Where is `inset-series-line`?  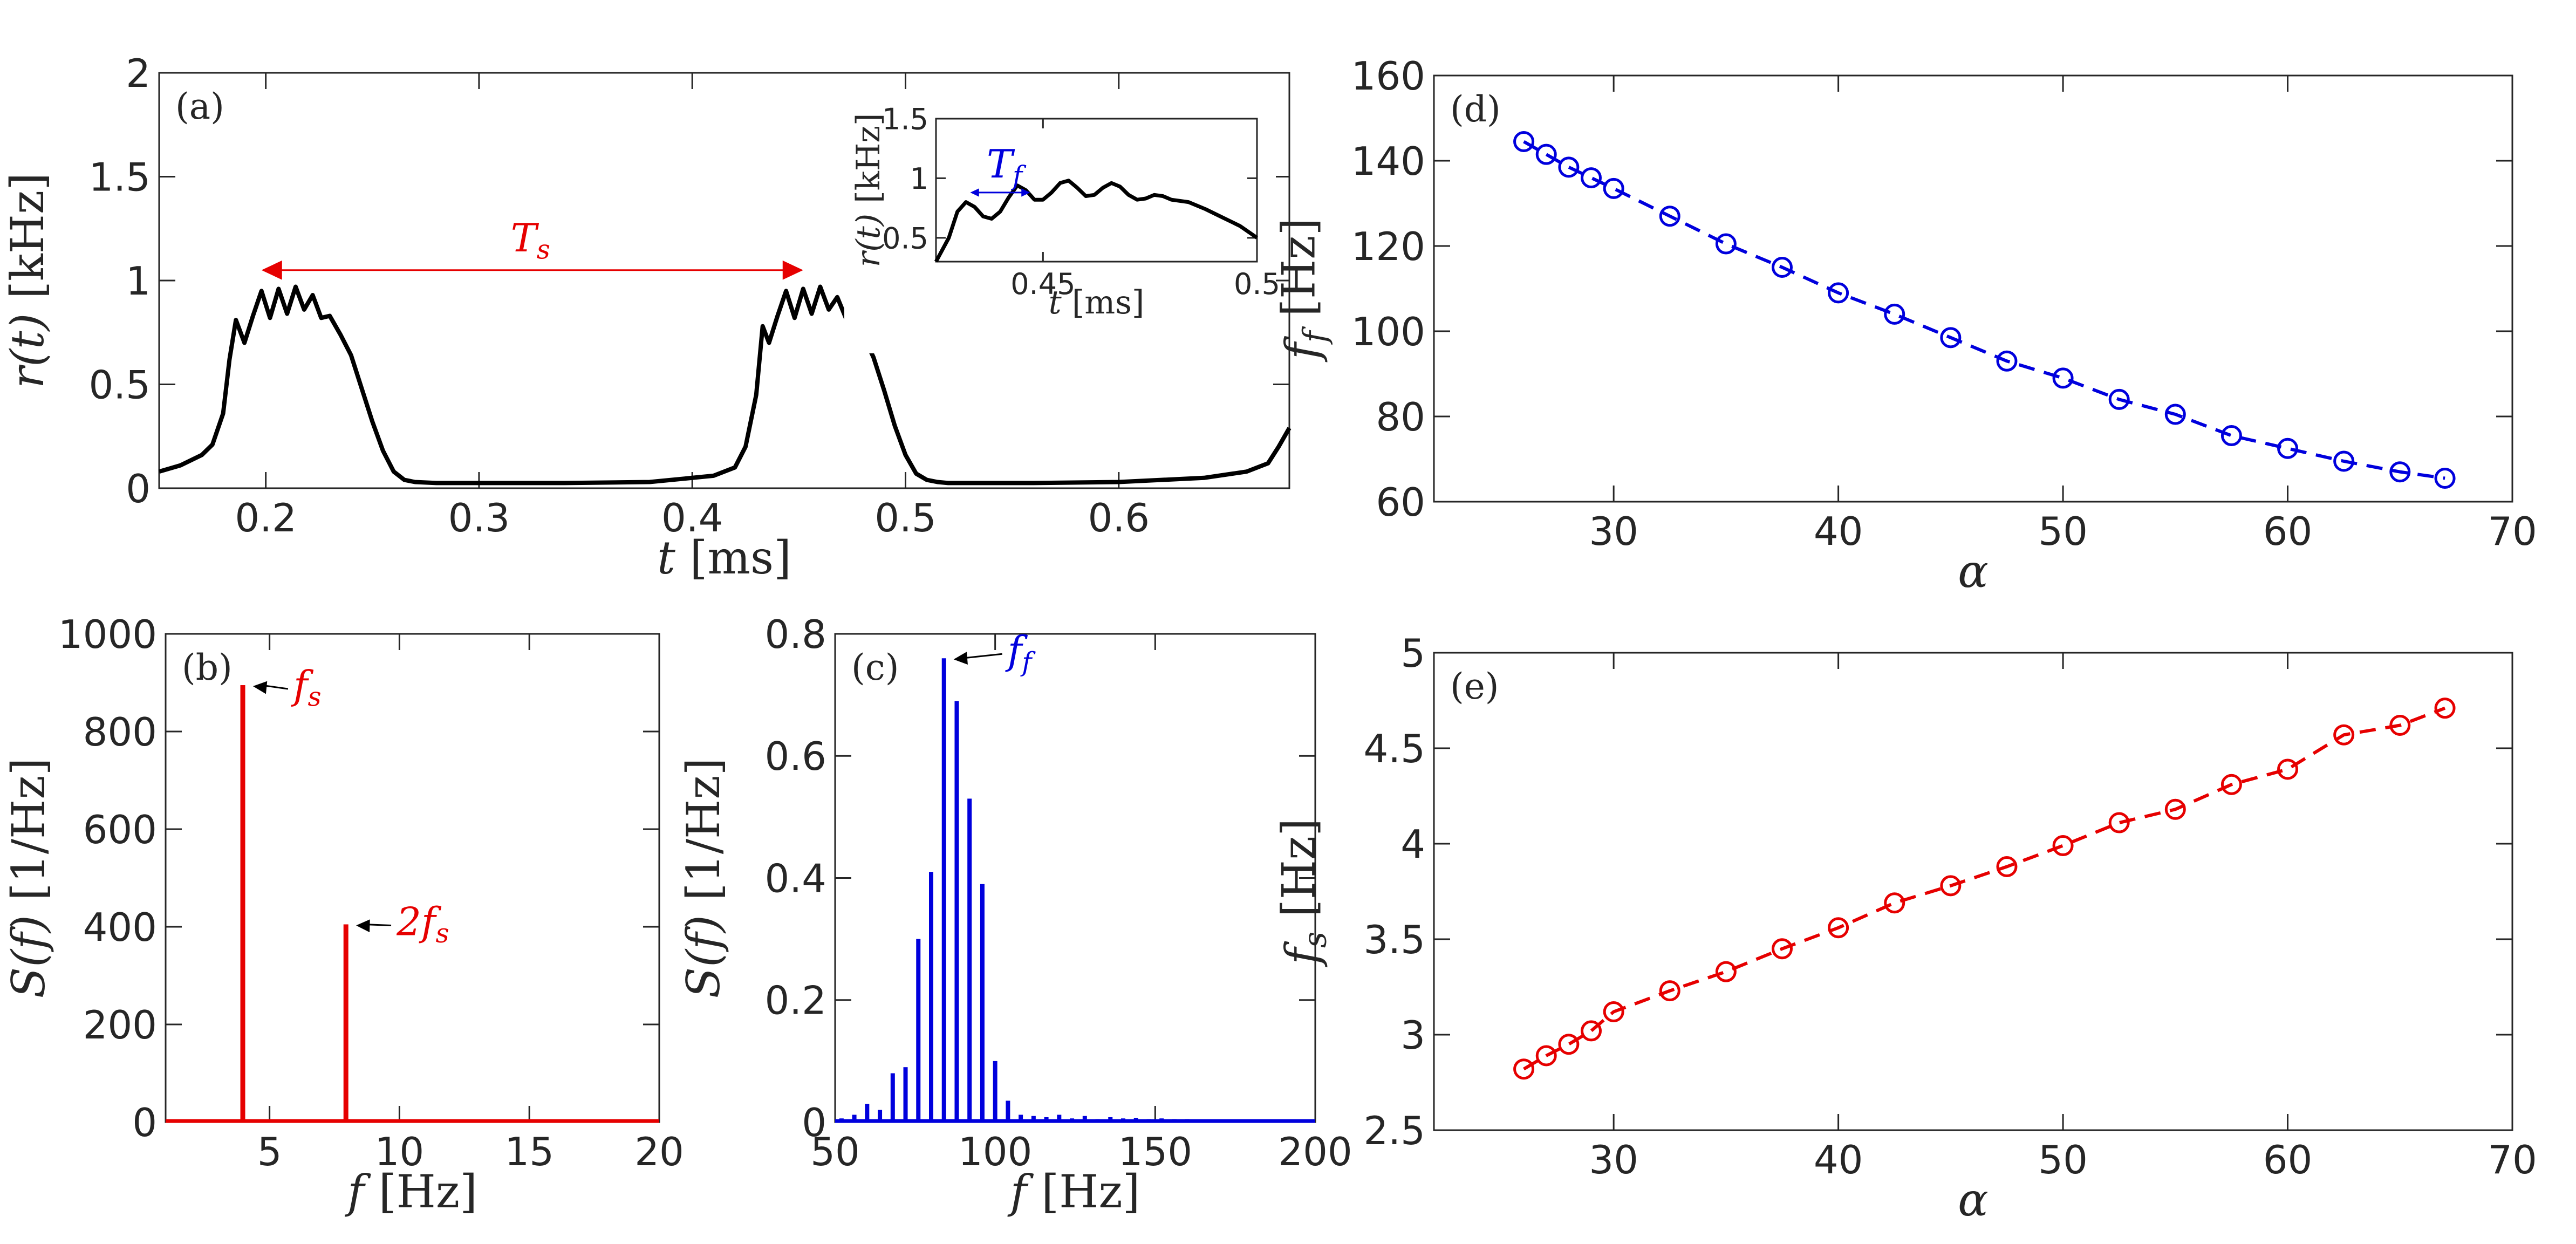
inset-series-line is located at coordinates (1096, 221).